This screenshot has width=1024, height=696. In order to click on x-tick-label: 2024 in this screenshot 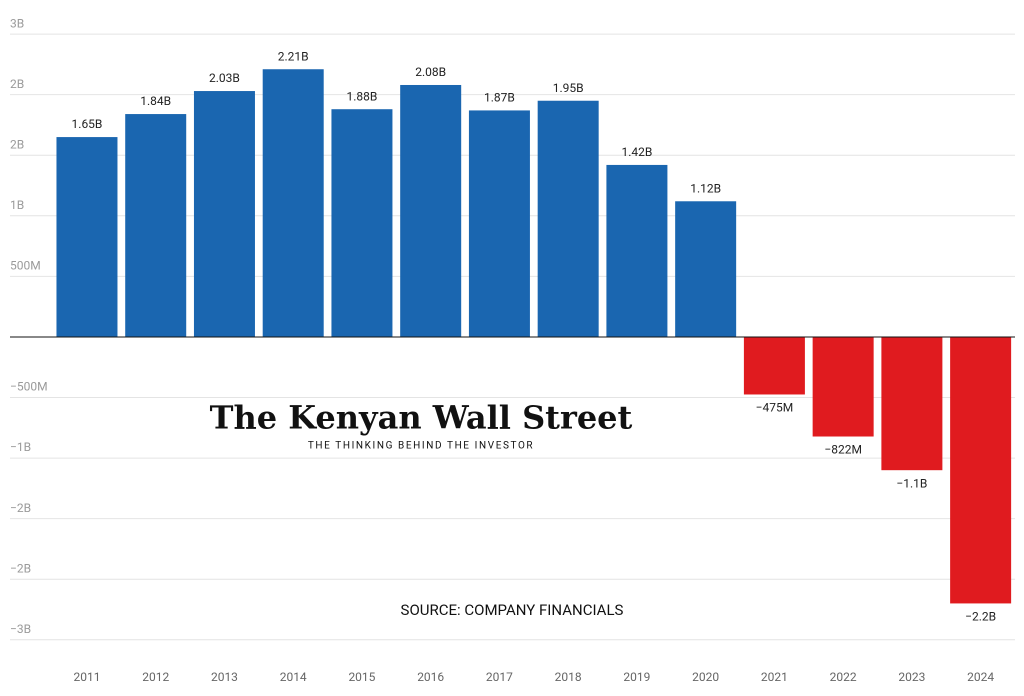, I will do `click(980, 677)`.